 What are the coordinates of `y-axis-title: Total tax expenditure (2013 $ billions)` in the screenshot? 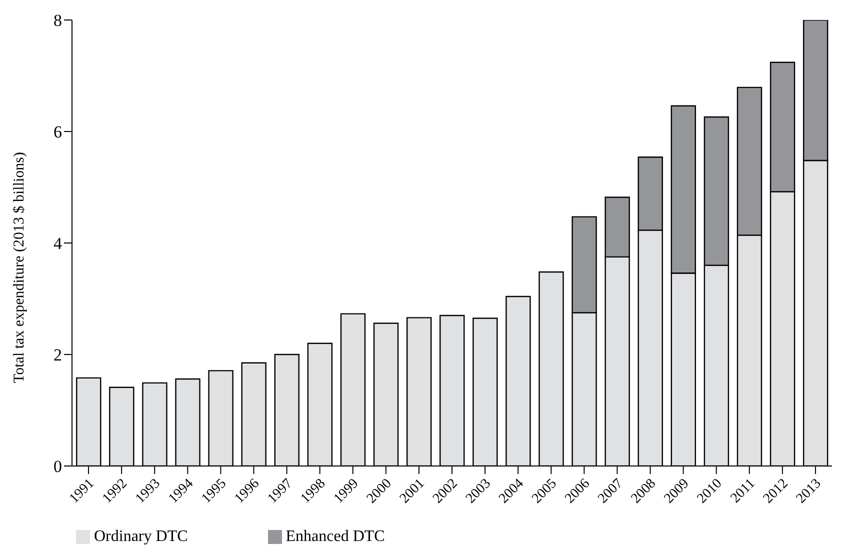 It's located at (19, 267).